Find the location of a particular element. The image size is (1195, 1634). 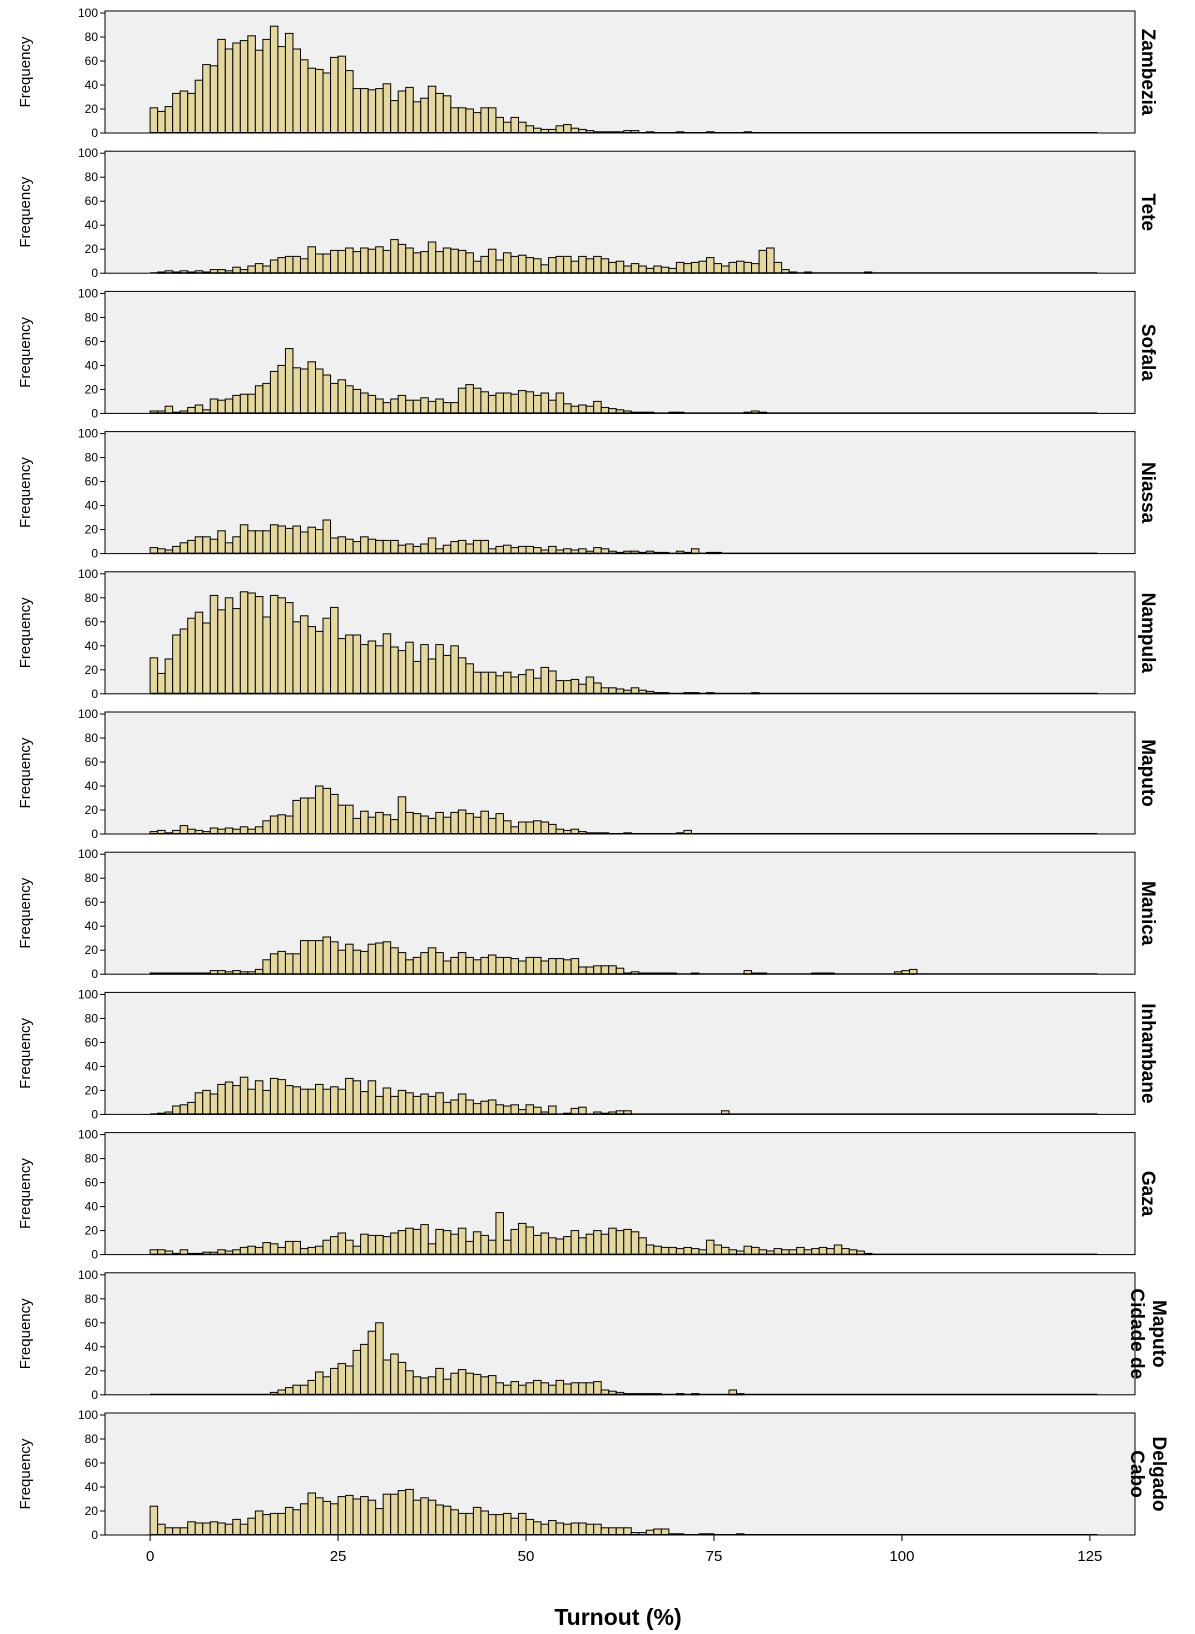

facet-label: Manica is located at coordinates (1147, 913).